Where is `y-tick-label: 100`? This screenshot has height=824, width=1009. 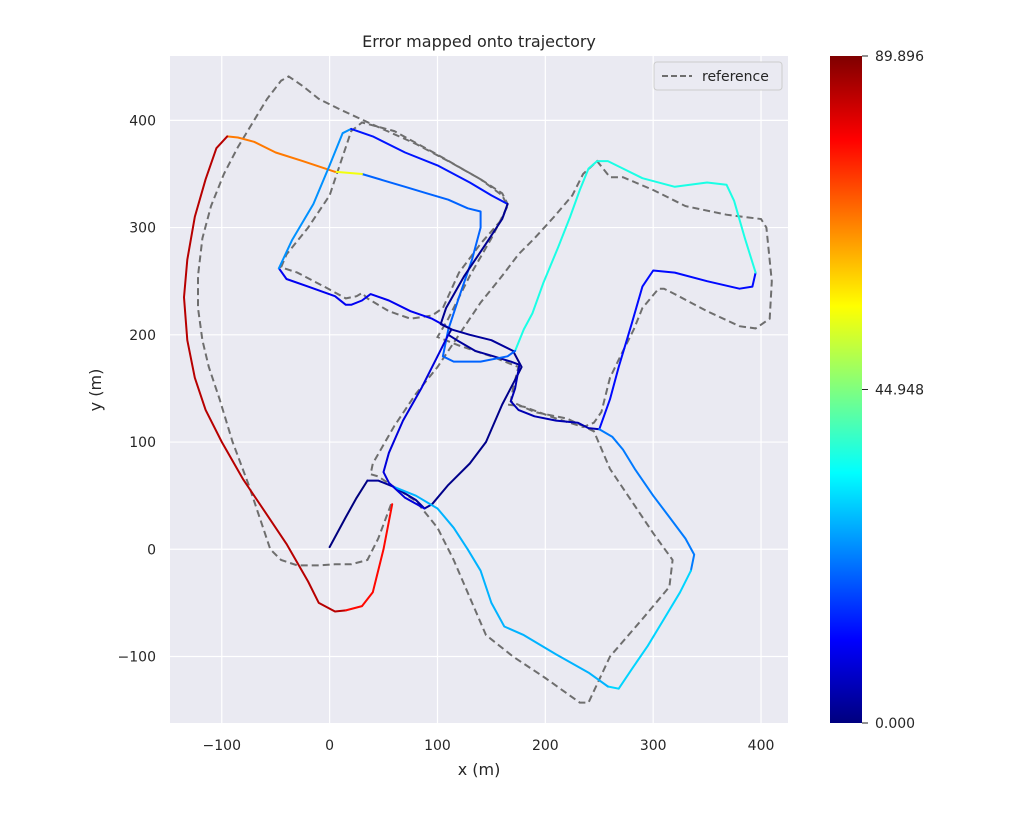 y-tick-label: 100 is located at coordinates (142, 443).